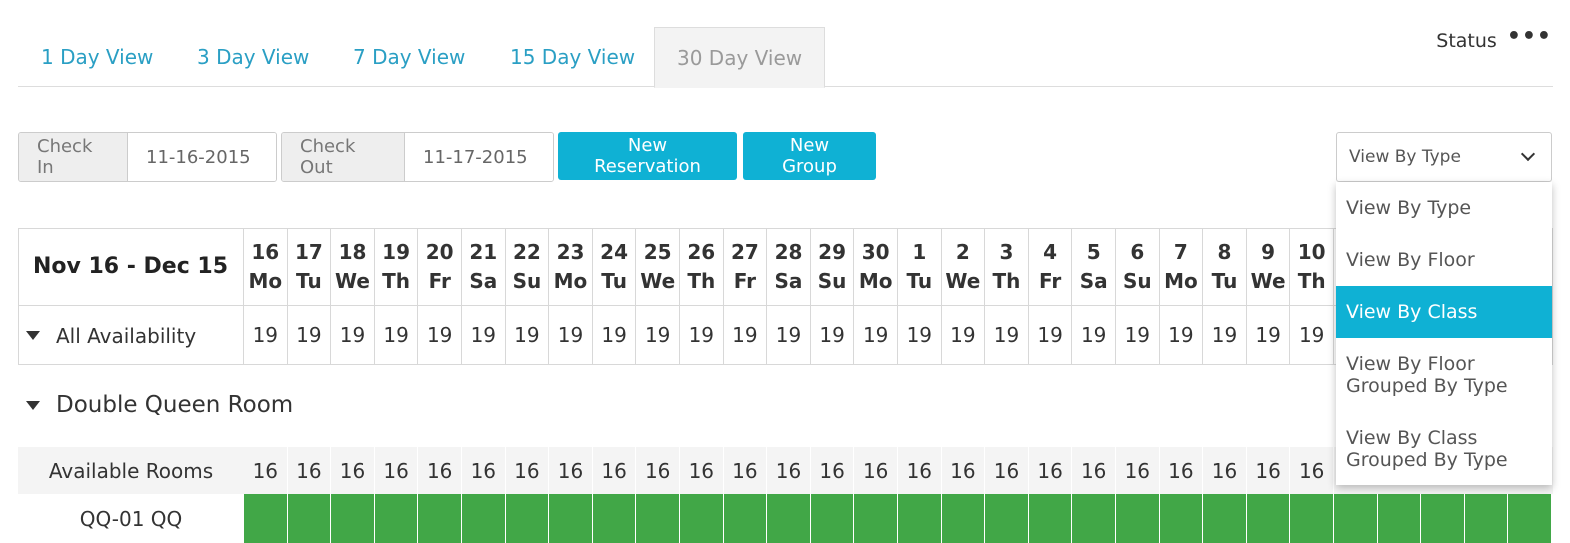 This screenshot has width=1570, height=543. What do you see at coordinates (647, 156) in the screenshot?
I see `new-reservation-button: New Reservation` at bounding box center [647, 156].